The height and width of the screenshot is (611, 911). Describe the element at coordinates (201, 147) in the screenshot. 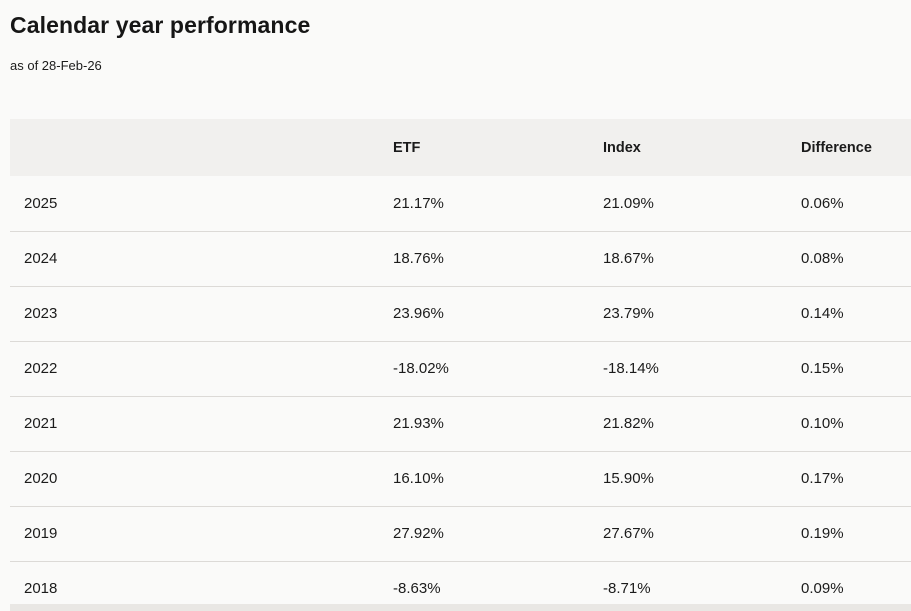

I see `column-header-year` at that location.